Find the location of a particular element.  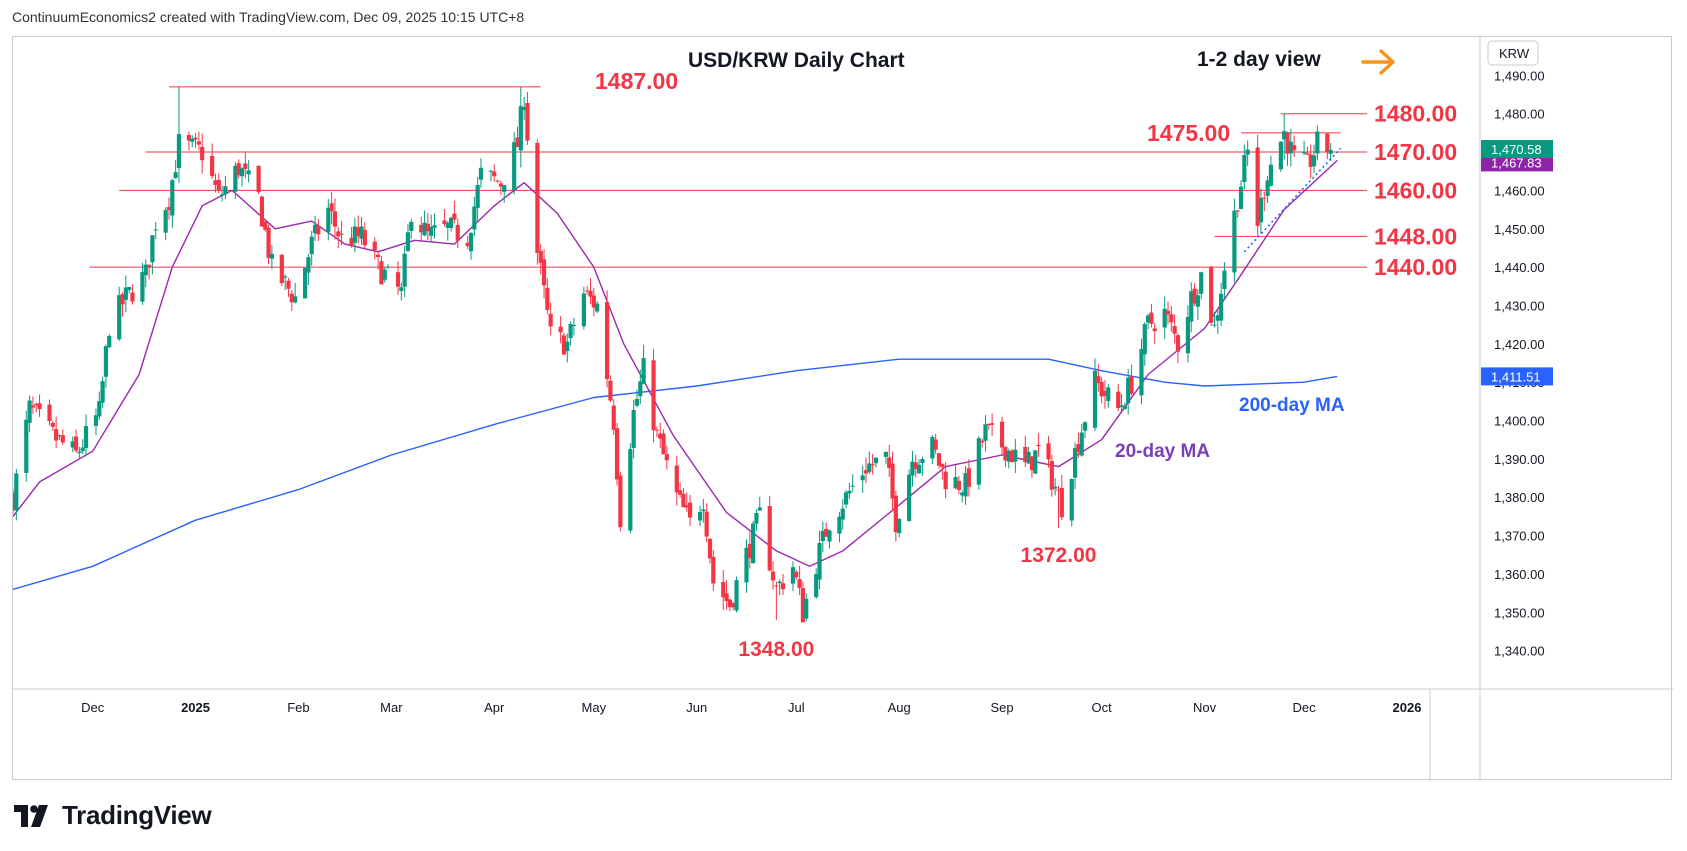

last-price-tag is located at coordinates (1517, 148).